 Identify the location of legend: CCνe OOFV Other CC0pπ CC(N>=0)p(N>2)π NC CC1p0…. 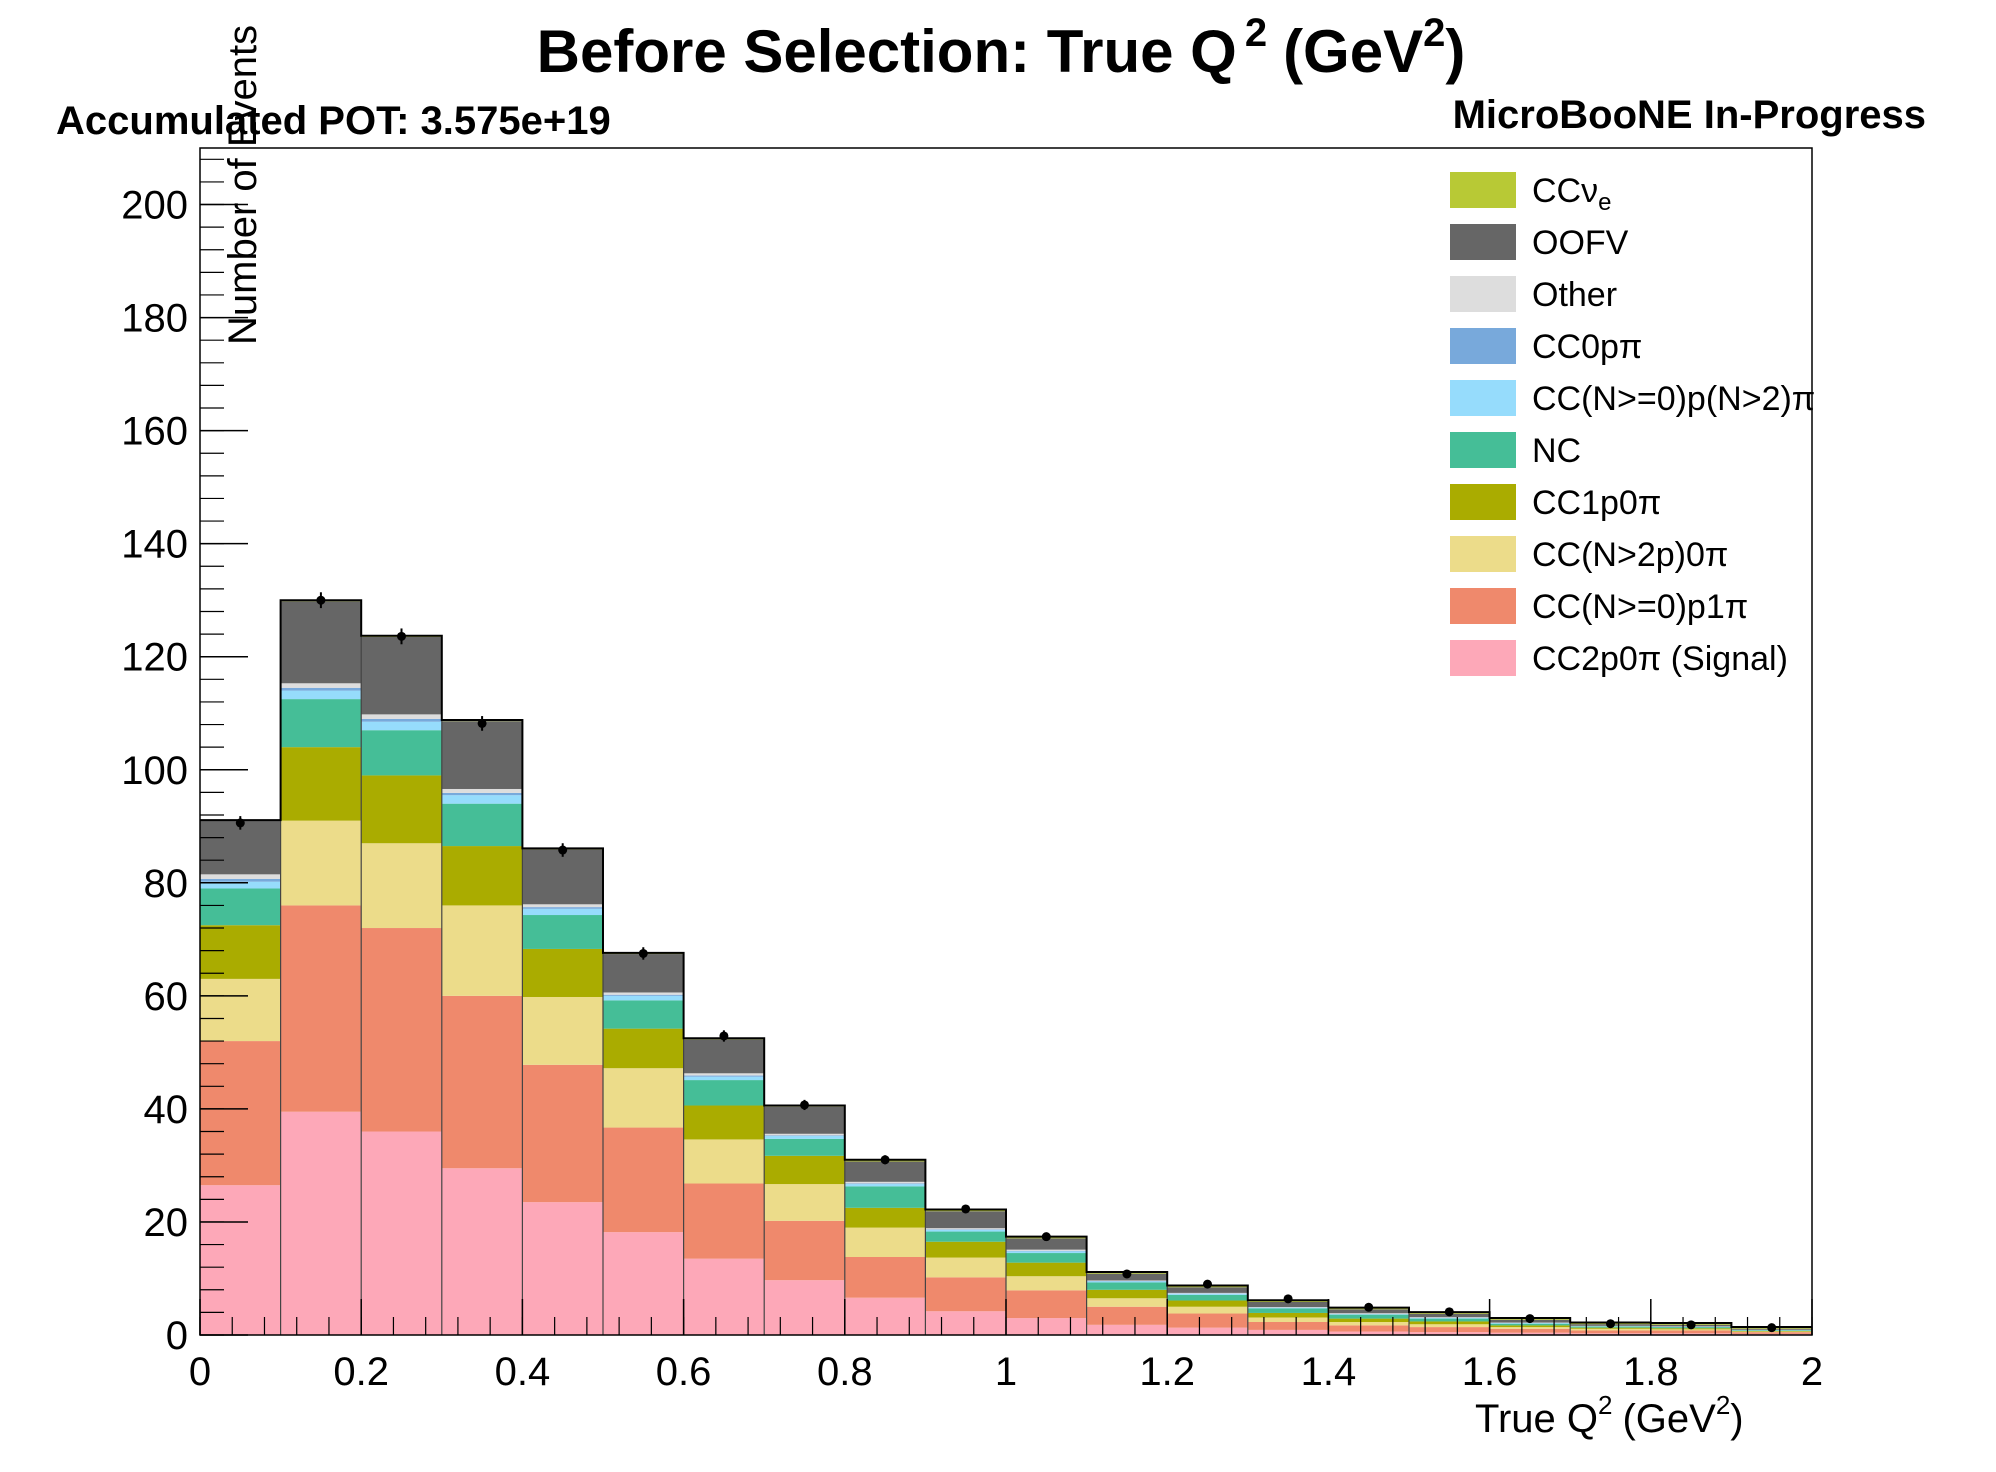
(1632, 425).